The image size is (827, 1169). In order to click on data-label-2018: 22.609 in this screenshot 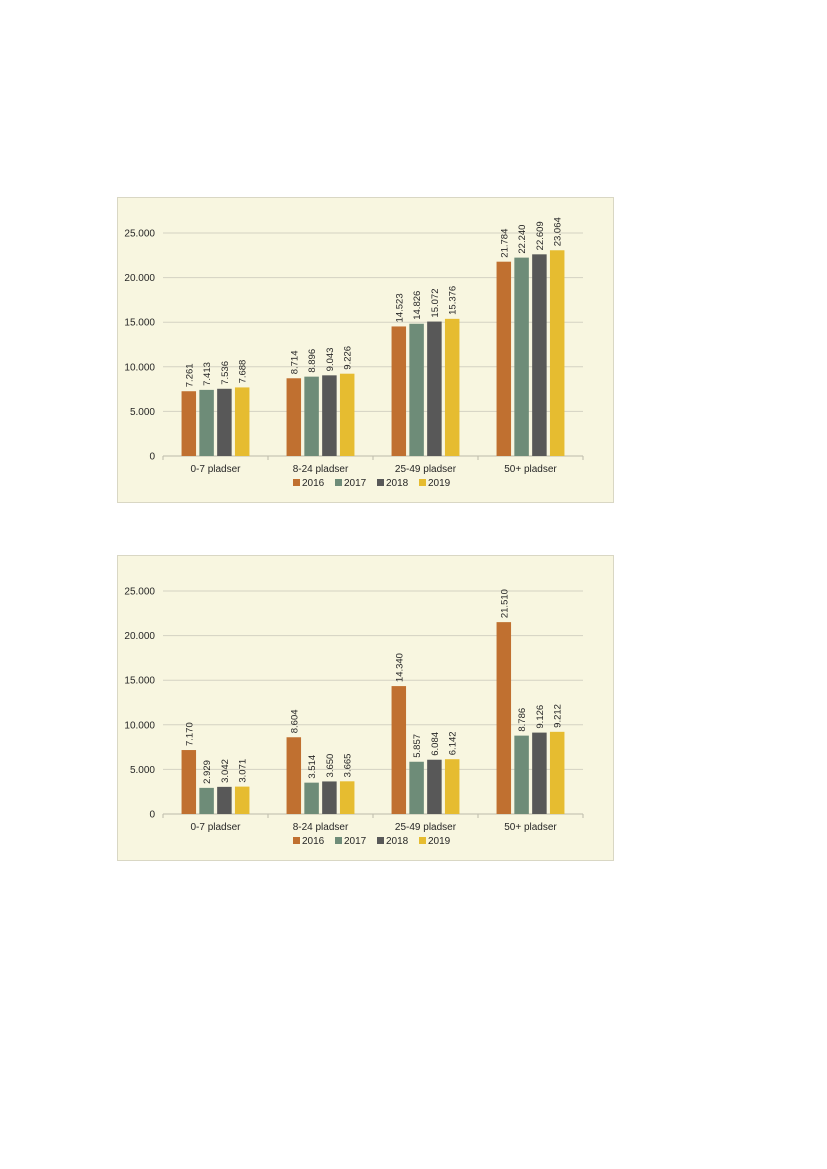, I will do `click(540, 235)`.